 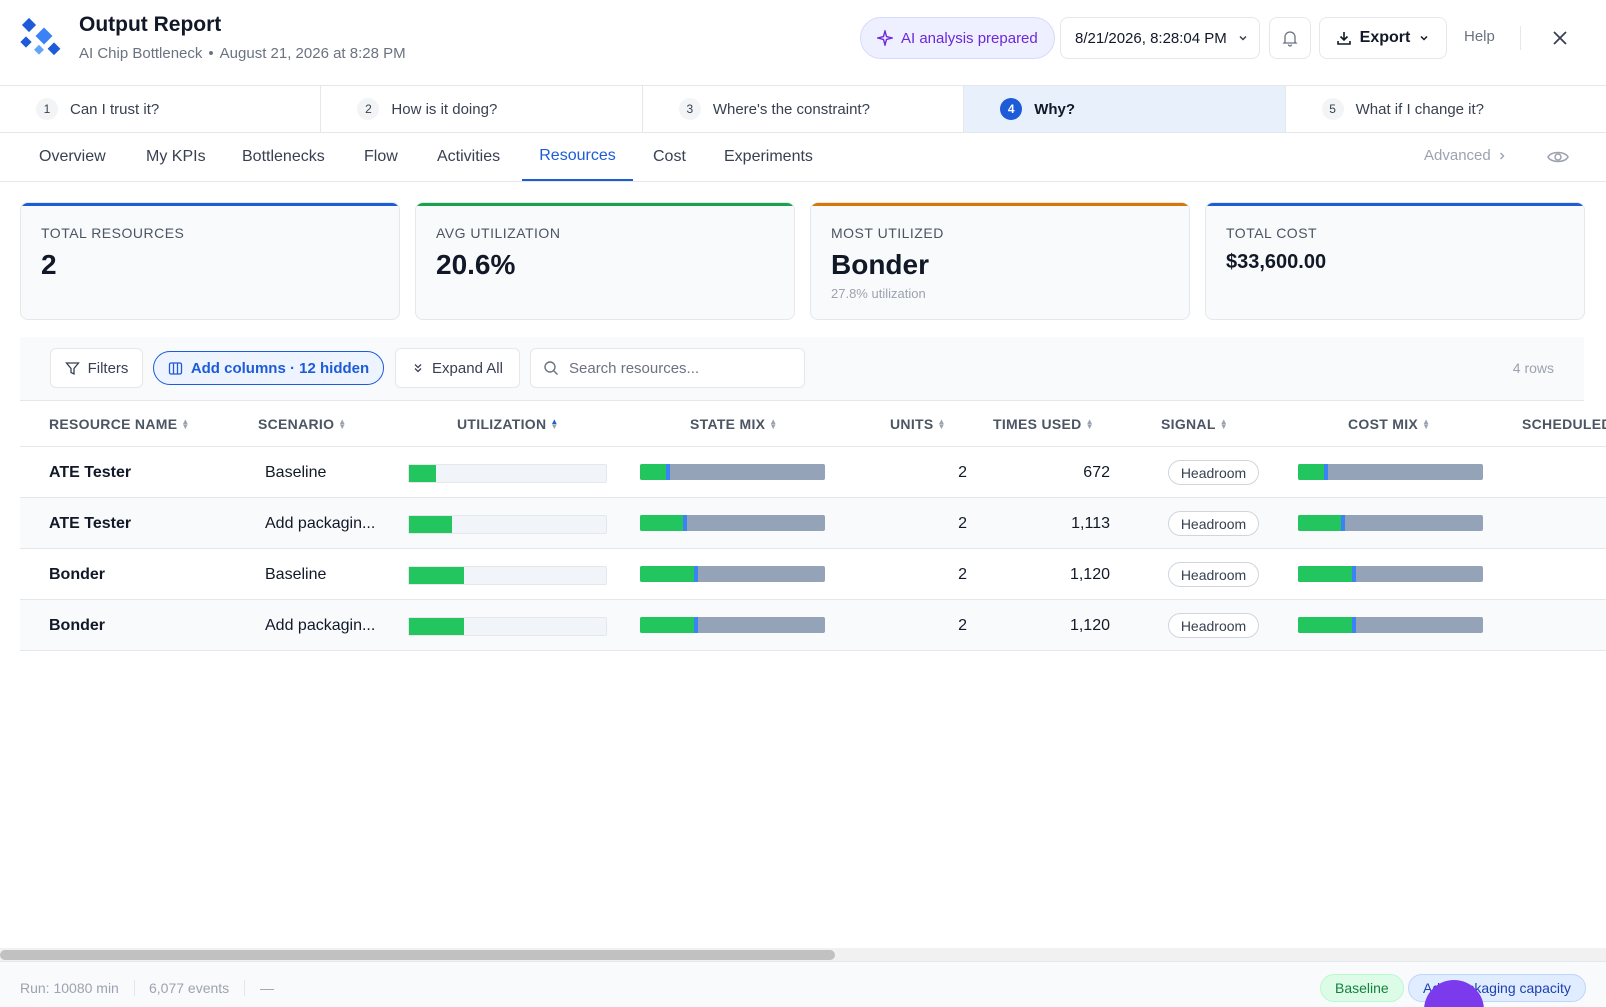 What do you see at coordinates (417, 955) in the screenshot?
I see `scrollbar-thumb` at bounding box center [417, 955].